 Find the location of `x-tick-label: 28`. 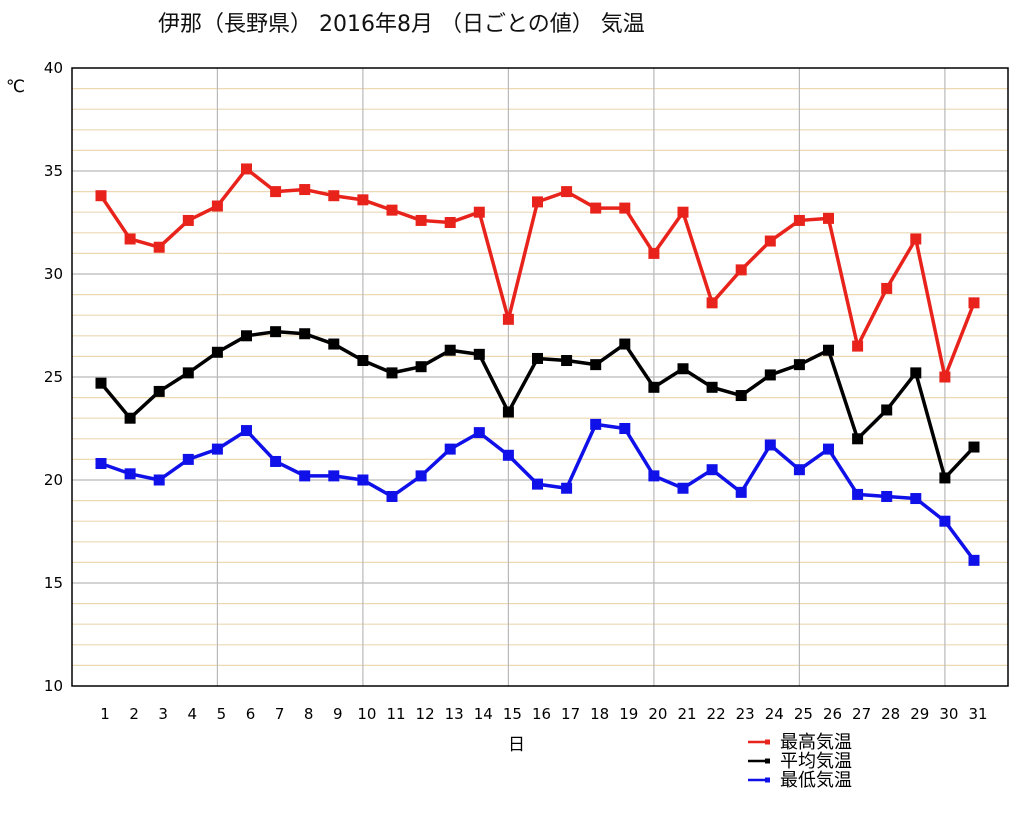

x-tick-label: 28 is located at coordinates (890, 714).